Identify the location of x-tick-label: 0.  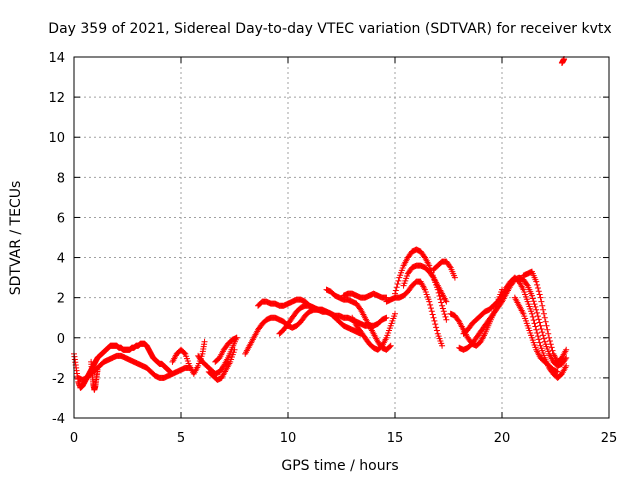
(74, 438).